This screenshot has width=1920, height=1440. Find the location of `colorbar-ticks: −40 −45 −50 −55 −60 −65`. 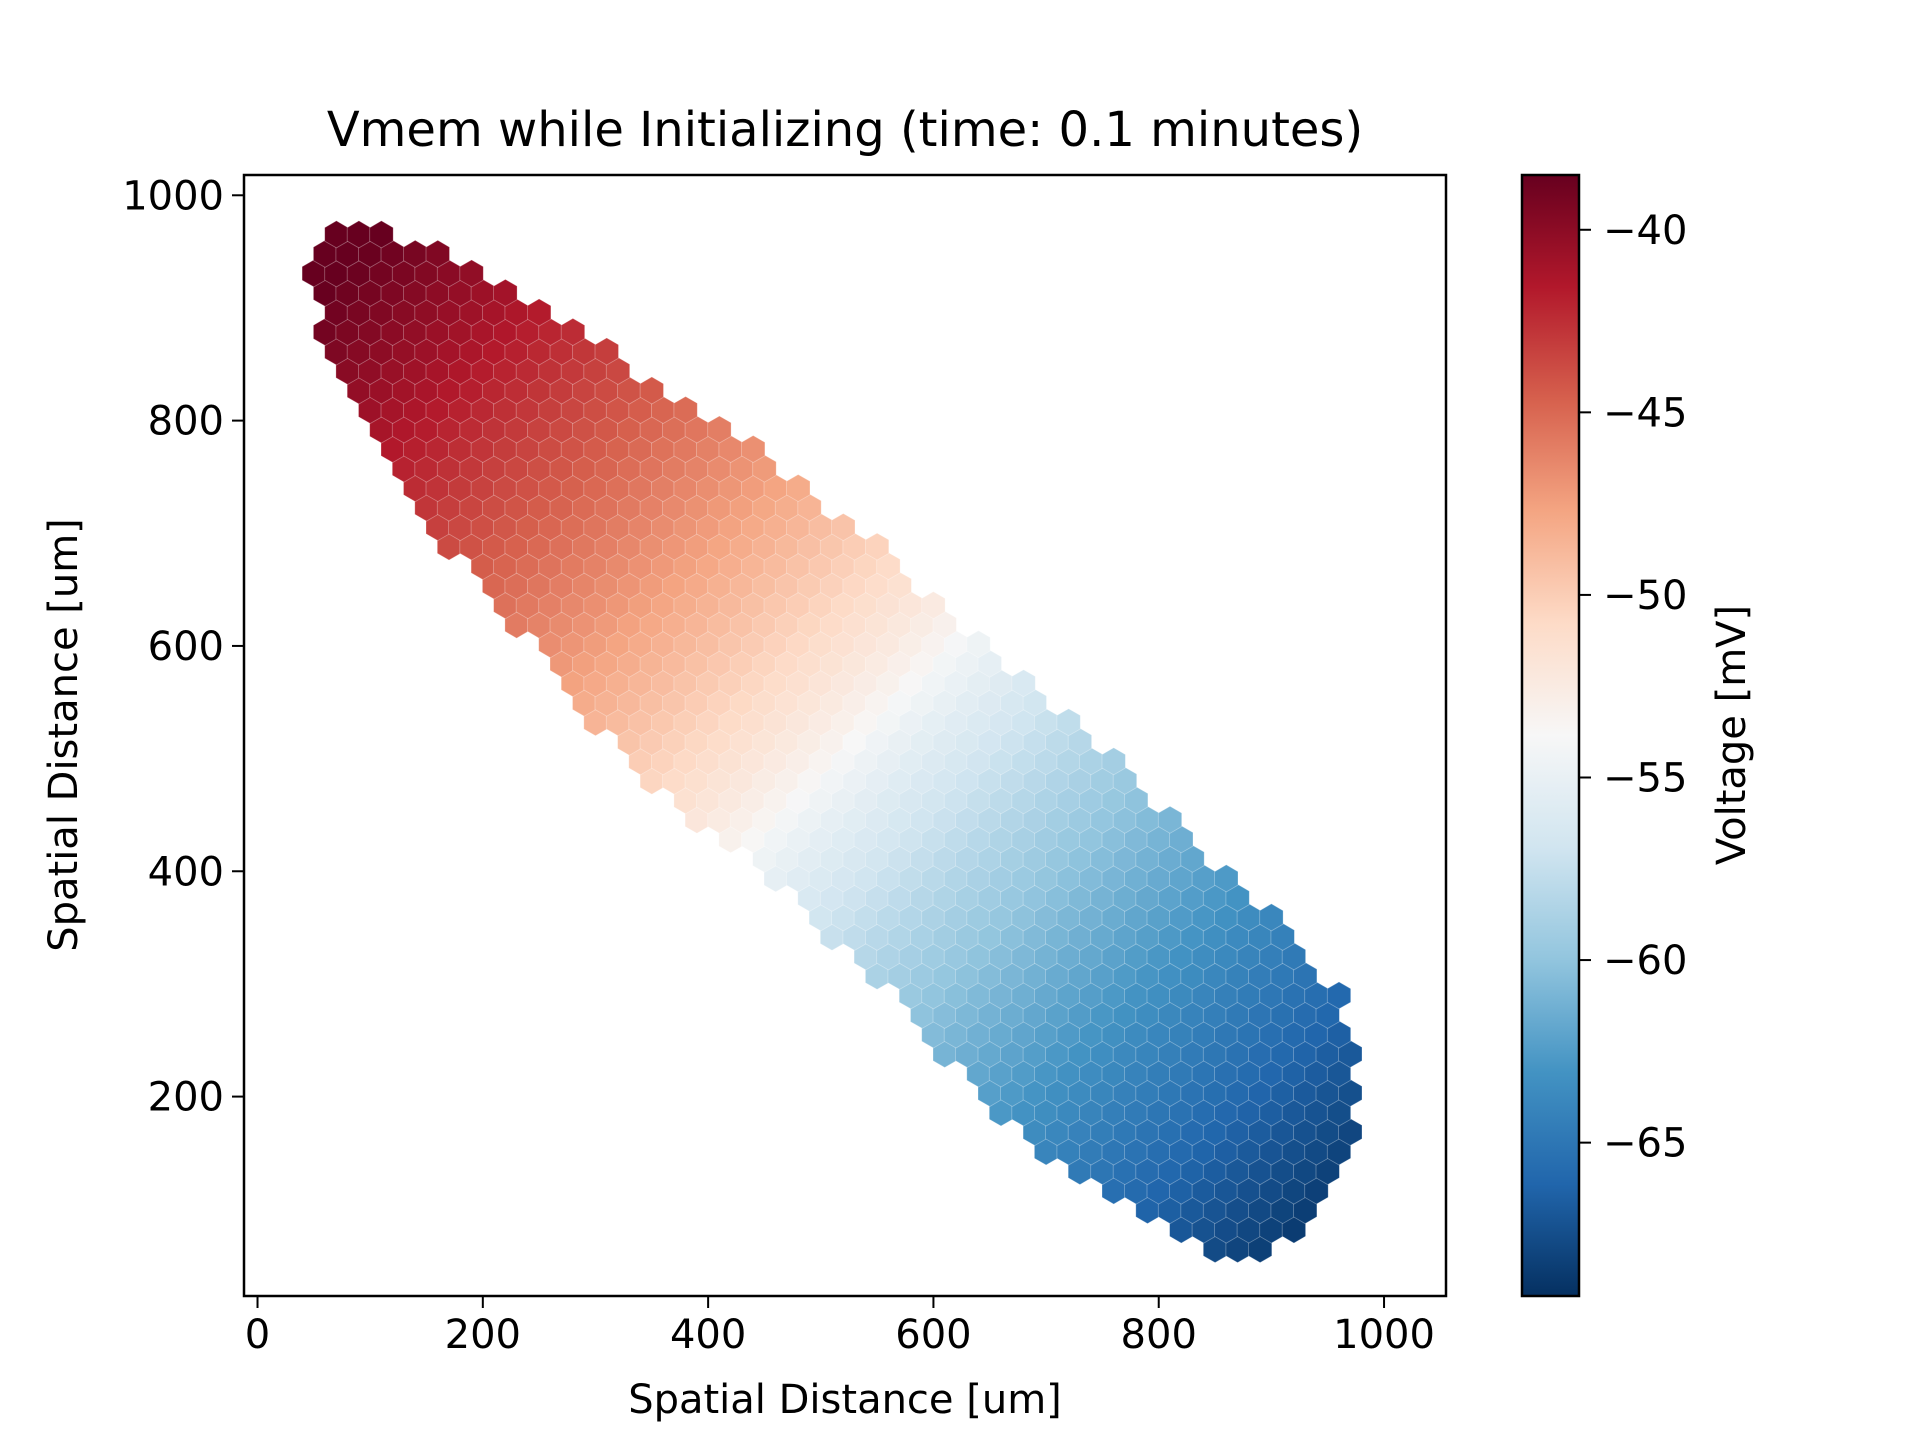

colorbar-ticks: −40 −45 −50 −55 −60 −65 is located at coordinates (1633, 687).